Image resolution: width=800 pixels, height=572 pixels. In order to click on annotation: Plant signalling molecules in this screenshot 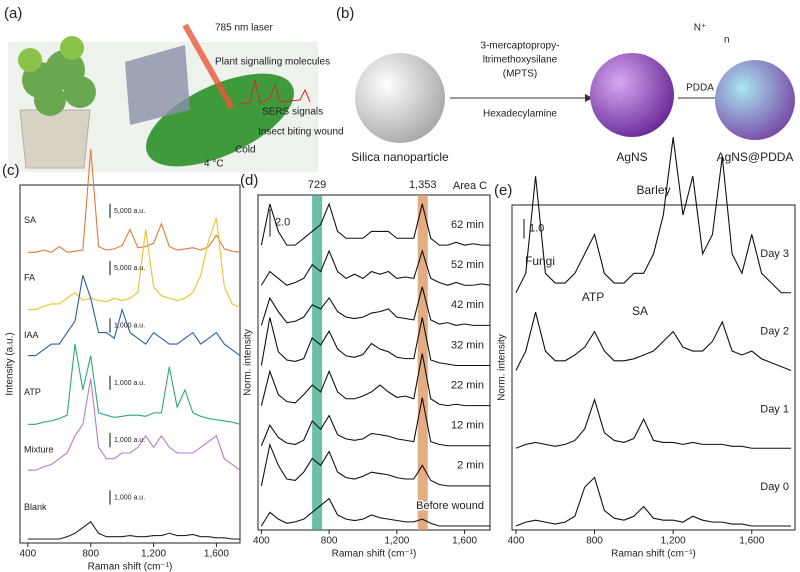, I will do `click(272, 62)`.